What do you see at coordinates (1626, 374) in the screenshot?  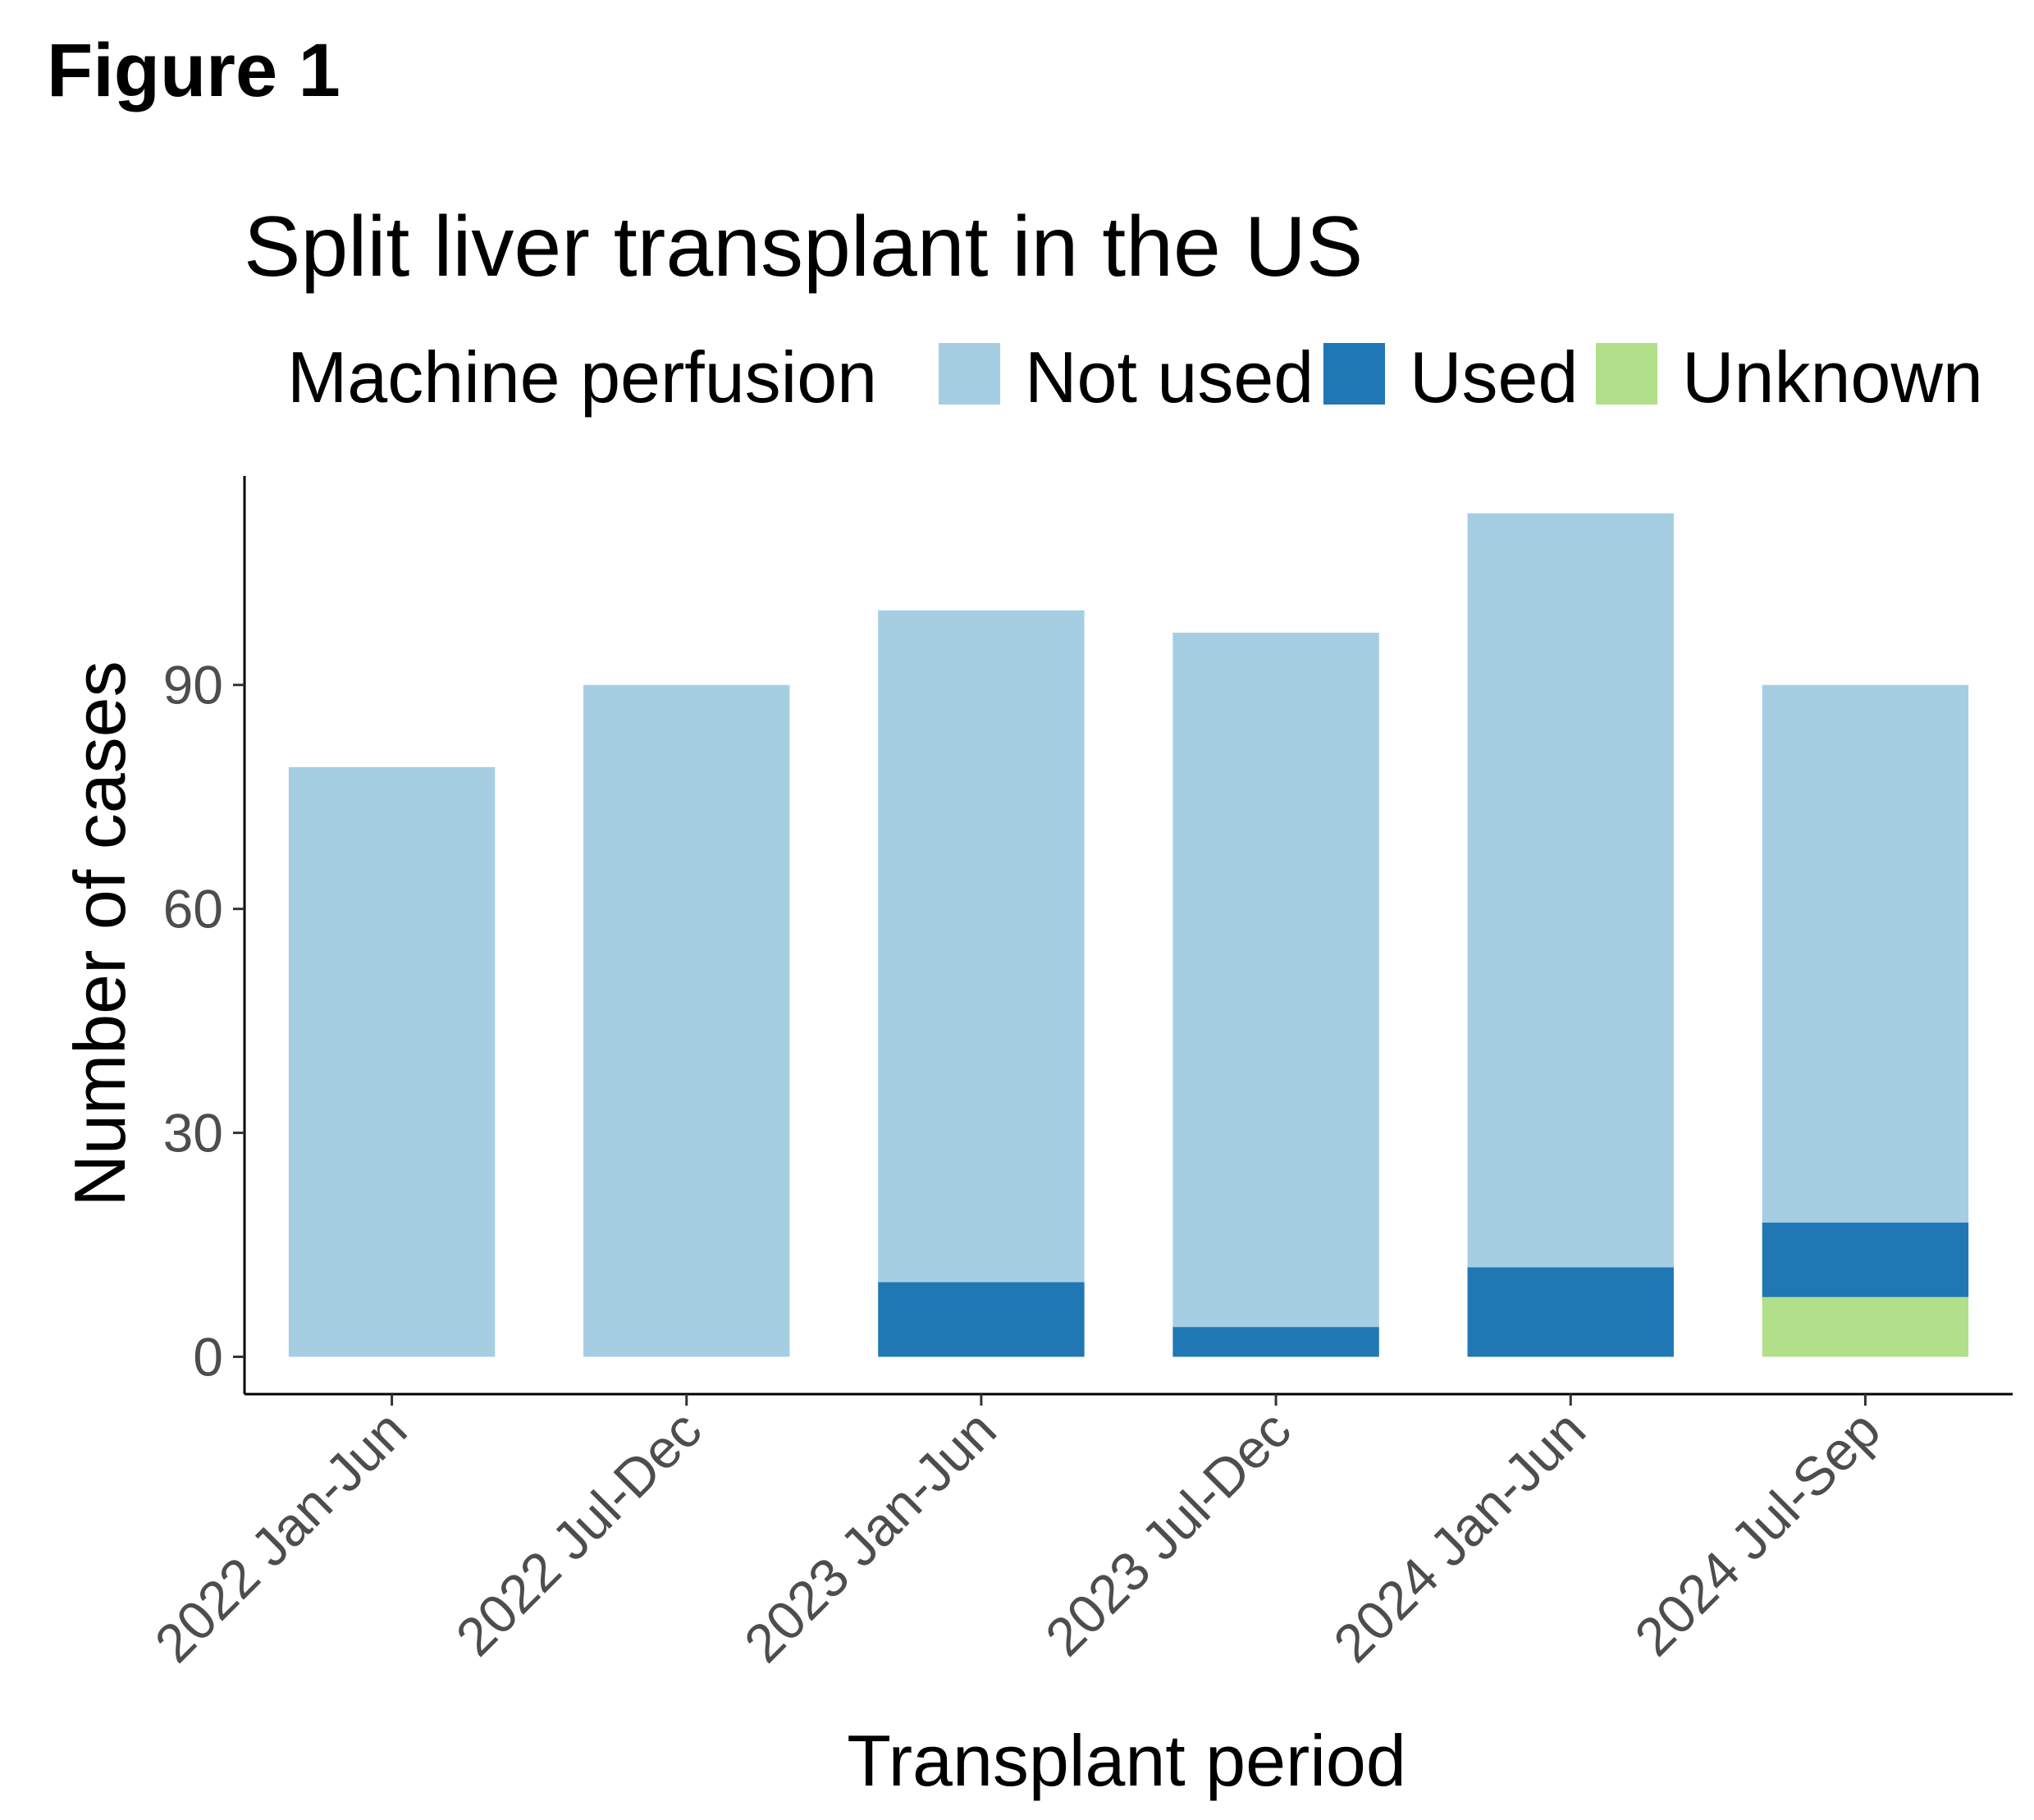 I see `legend-swatch-unknown` at bounding box center [1626, 374].